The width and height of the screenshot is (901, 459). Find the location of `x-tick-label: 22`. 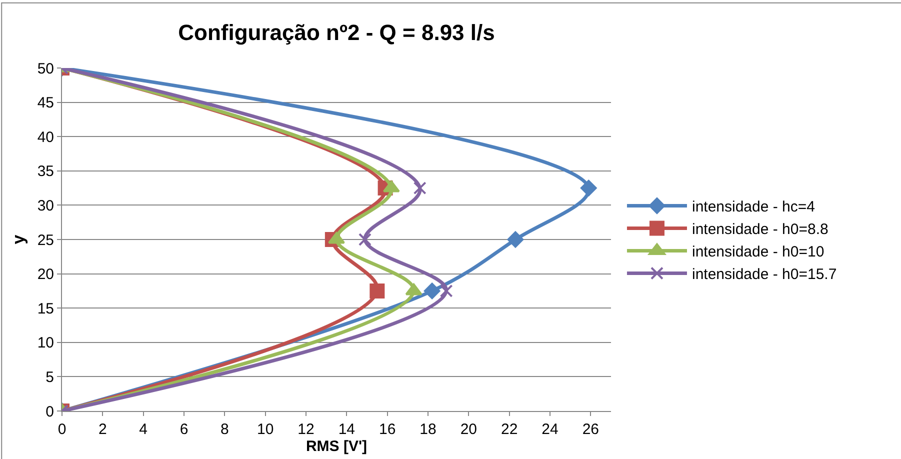

x-tick-label: 22 is located at coordinates (509, 429).